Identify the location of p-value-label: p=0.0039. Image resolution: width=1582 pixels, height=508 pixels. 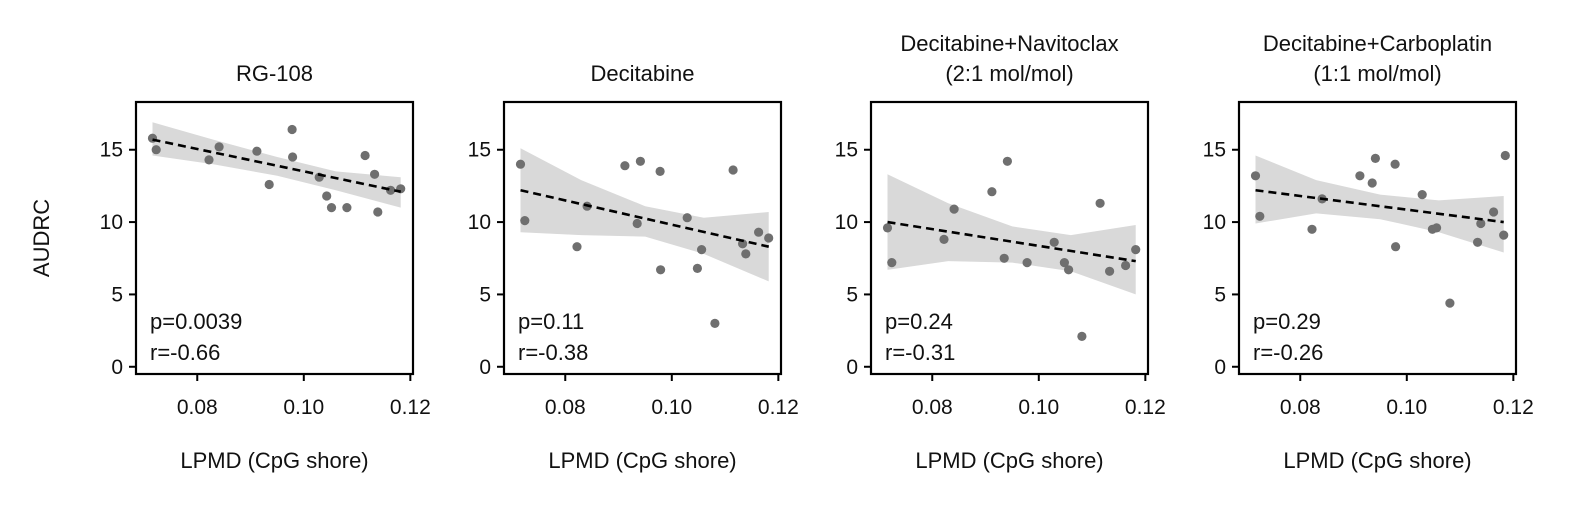
(196, 321).